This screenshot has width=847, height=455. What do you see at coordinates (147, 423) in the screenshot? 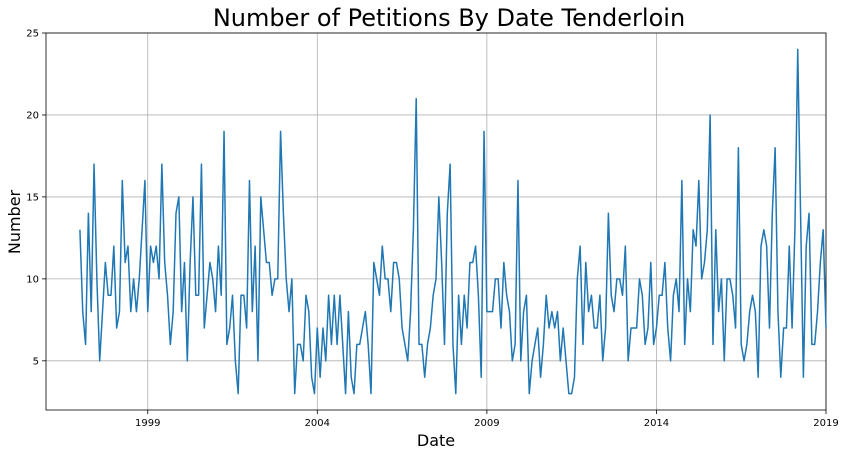
I see `x-tick-label: 1999` at bounding box center [147, 423].